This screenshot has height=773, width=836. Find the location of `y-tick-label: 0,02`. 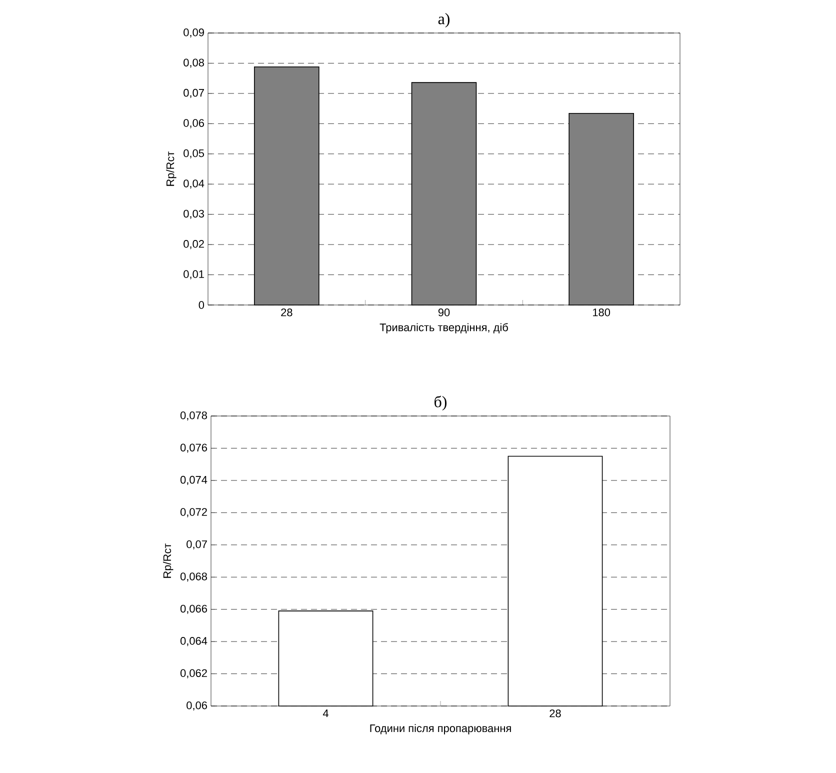

y-tick-label: 0,02 is located at coordinates (194, 245).